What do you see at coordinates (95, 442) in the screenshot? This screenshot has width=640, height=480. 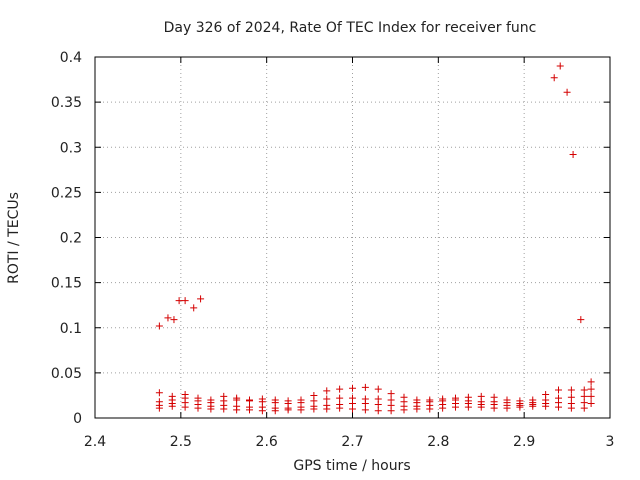 I see `x-tick-label: 2.4` at bounding box center [95, 442].